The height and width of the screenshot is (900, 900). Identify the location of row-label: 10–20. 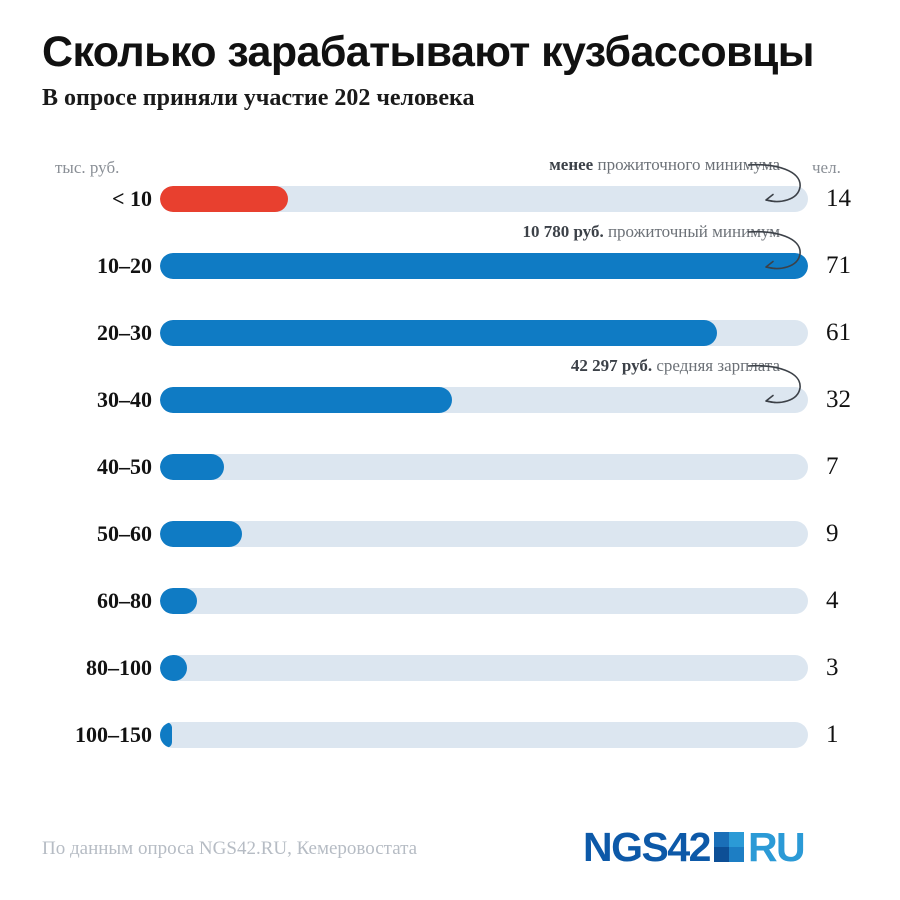
(124, 265).